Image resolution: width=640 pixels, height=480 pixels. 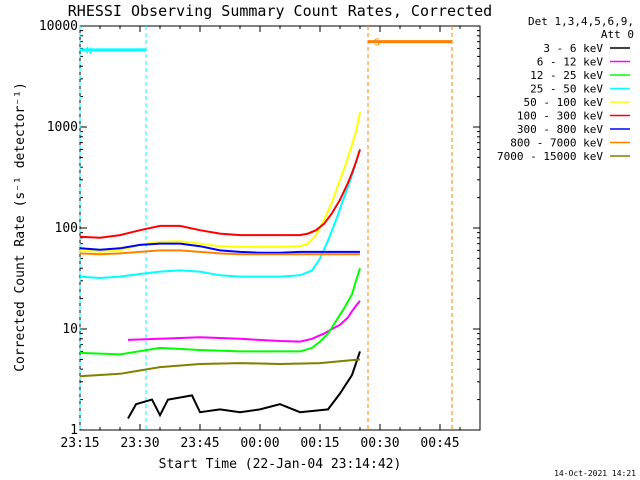 I want to click on x-tick-label: 23:30, so click(x=139, y=443).